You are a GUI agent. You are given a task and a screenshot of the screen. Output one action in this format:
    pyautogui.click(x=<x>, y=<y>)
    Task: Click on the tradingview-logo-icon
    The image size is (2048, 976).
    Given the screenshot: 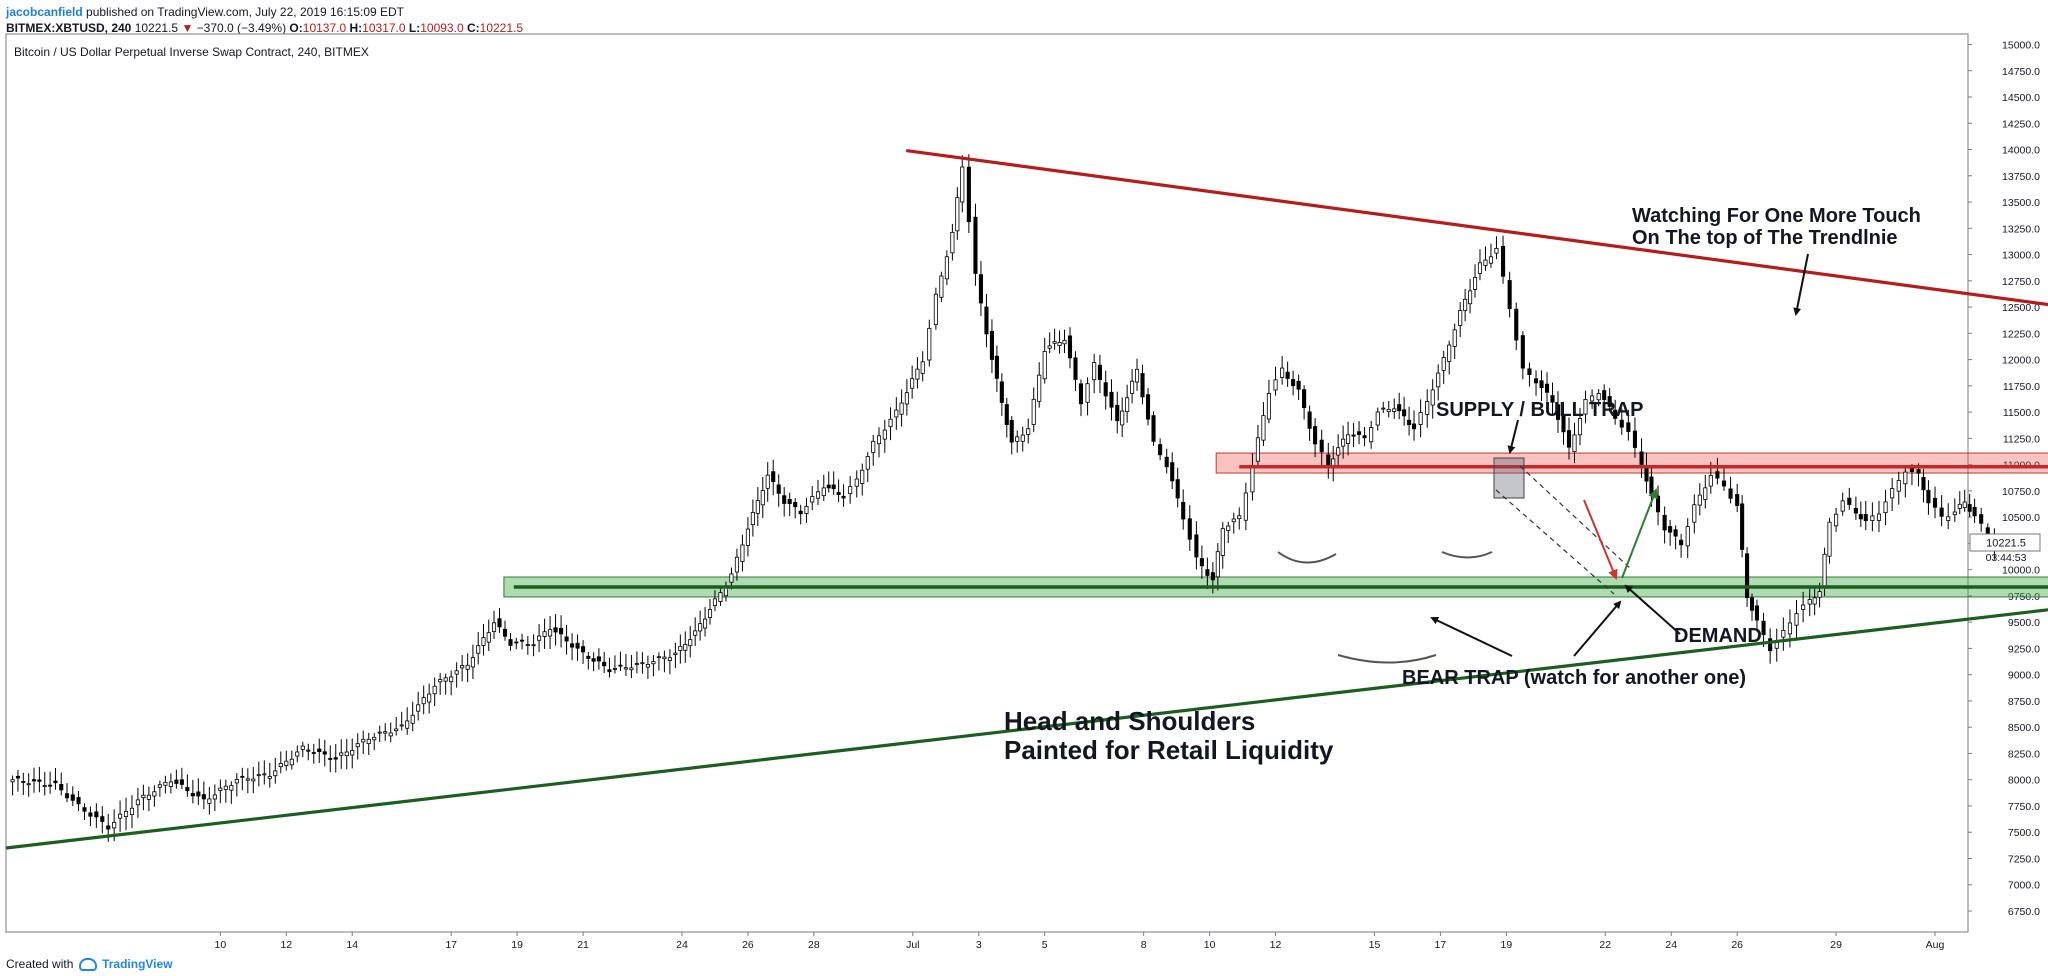 What is the action you would take?
    pyautogui.click(x=87, y=965)
    